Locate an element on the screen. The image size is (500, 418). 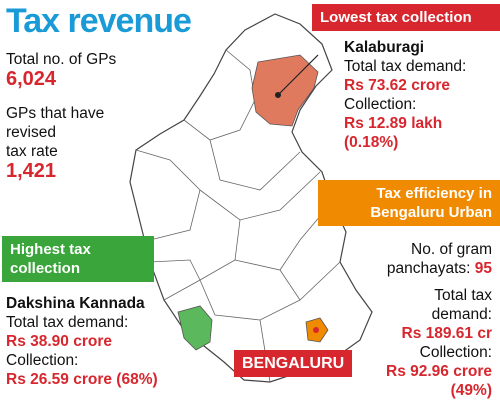
value: Rs 92.96 crore is located at coordinates (439, 371).